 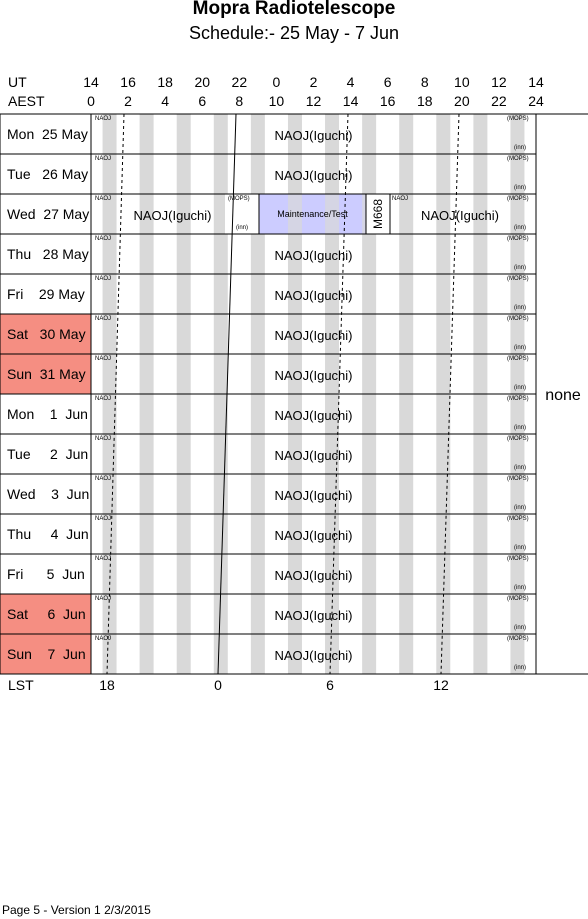 I want to click on day-label: Mon 25 May, so click(x=47, y=134).